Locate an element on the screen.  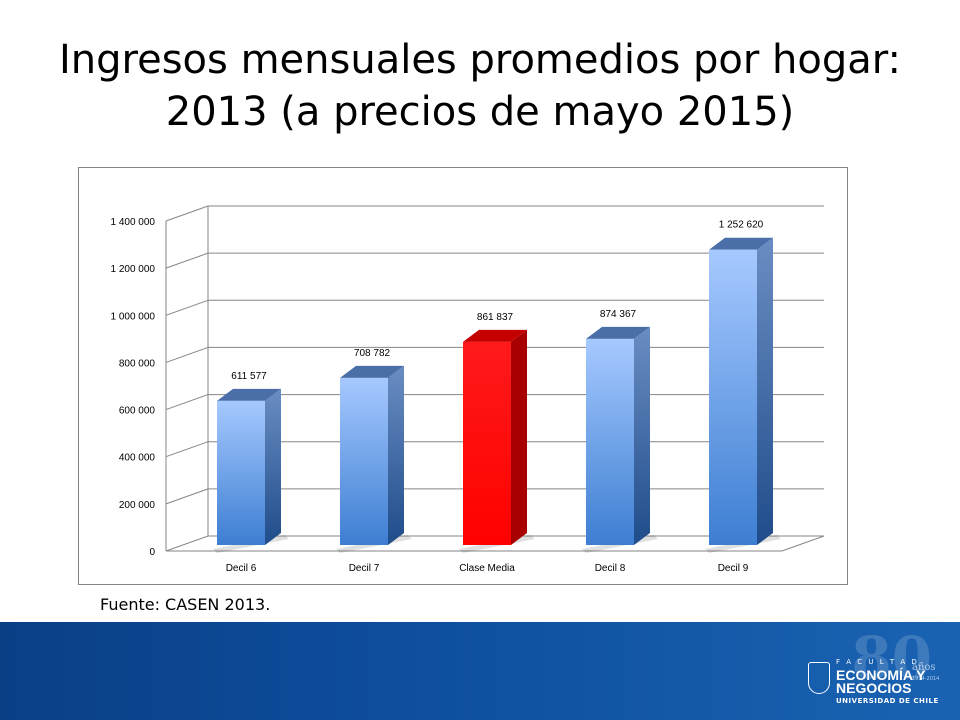
data-label: 708 782 is located at coordinates (372, 353).